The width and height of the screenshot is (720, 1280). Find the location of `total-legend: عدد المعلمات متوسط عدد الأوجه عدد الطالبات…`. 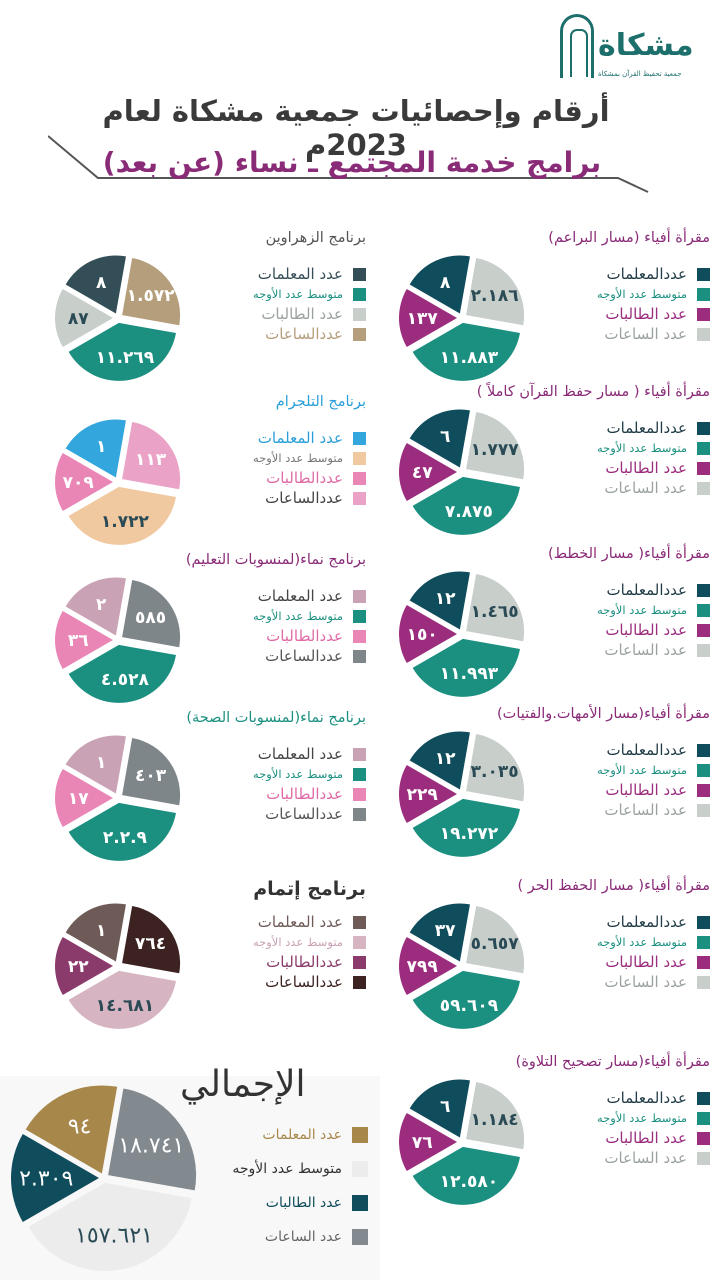

total-legend: عدد المعلمات متوسط عدد الأوجه عدد الطالبات… is located at coordinates (298, 1186).